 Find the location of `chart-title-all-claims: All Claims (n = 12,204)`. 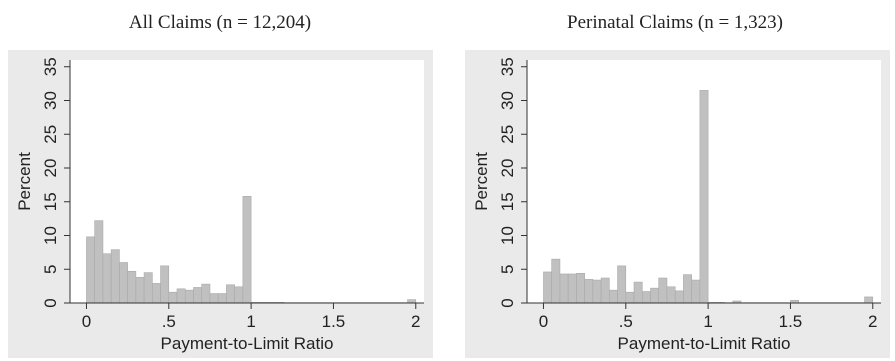

chart-title-all-claims: All Claims (n = 12,204) is located at coordinates (220, 22).